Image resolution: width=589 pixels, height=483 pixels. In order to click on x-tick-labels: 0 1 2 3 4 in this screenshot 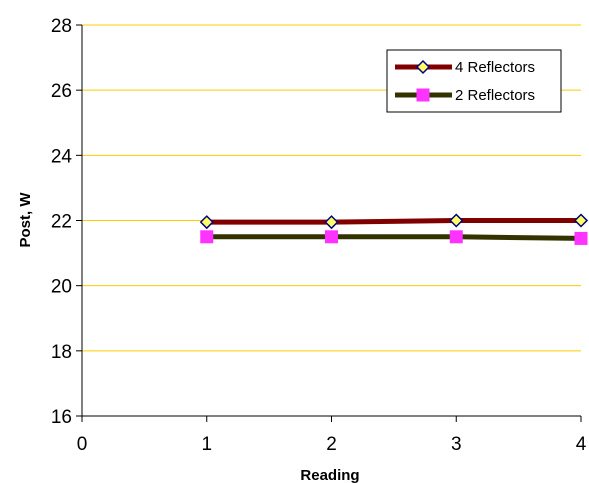, I will do `click(332, 444)`.